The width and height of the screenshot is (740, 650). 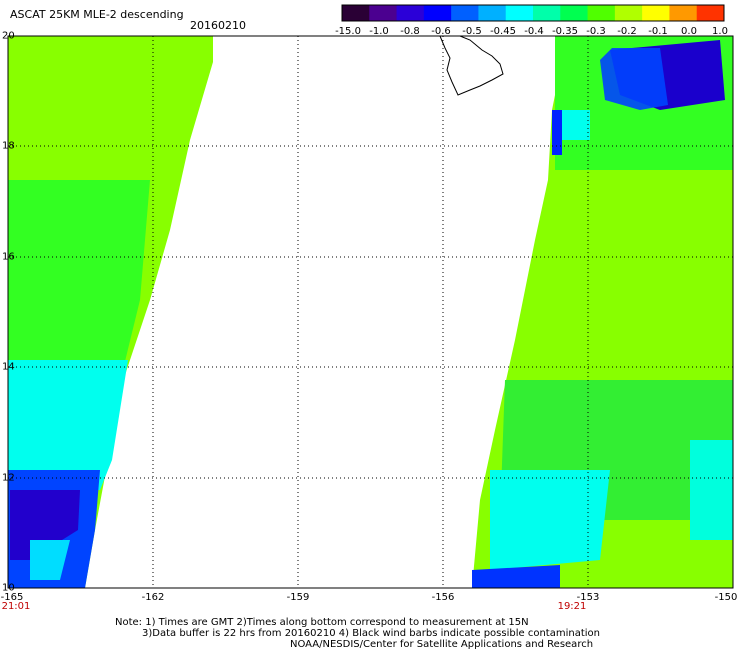 I want to click on right-swath-cyan-low, so click(x=550, y=520).